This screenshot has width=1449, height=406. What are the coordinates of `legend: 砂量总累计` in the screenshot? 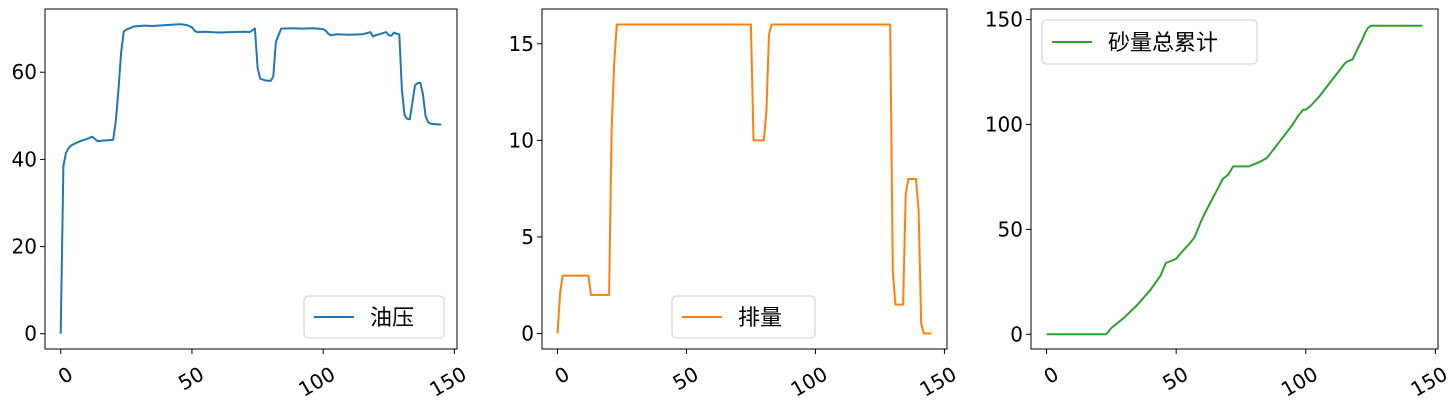 It's located at (1149, 42).